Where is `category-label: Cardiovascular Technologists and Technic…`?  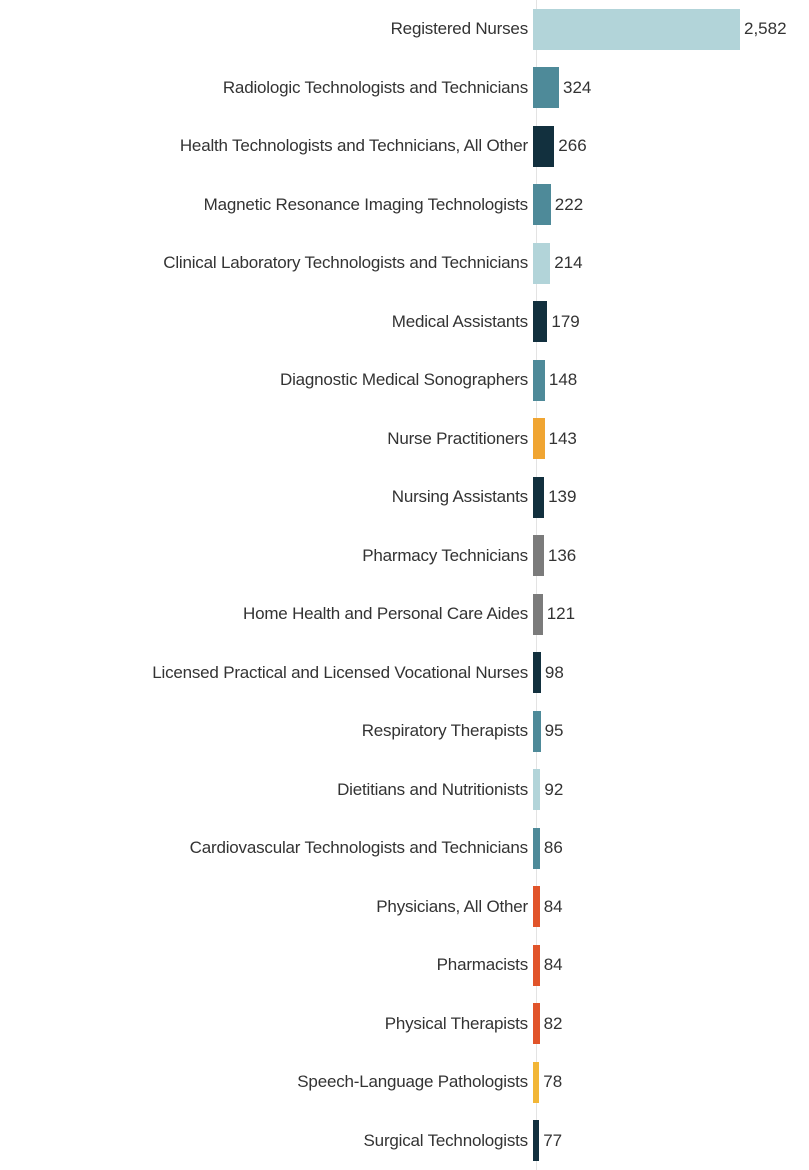 category-label: Cardiovascular Technologists and Technic… is located at coordinates (359, 848).